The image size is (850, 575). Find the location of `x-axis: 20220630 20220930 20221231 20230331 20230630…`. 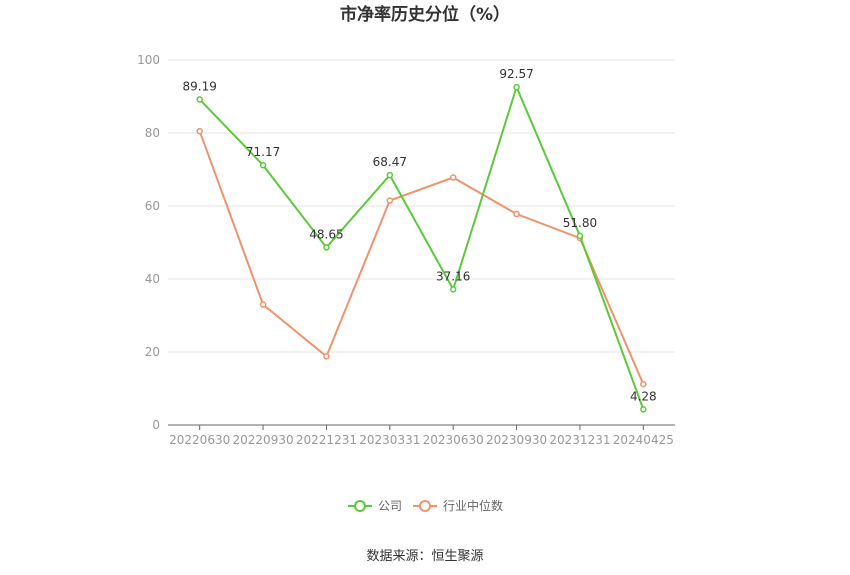

x-axis: 20220630 20220930 20221231 20230331 20230630… is located at coordinates (421, 435).